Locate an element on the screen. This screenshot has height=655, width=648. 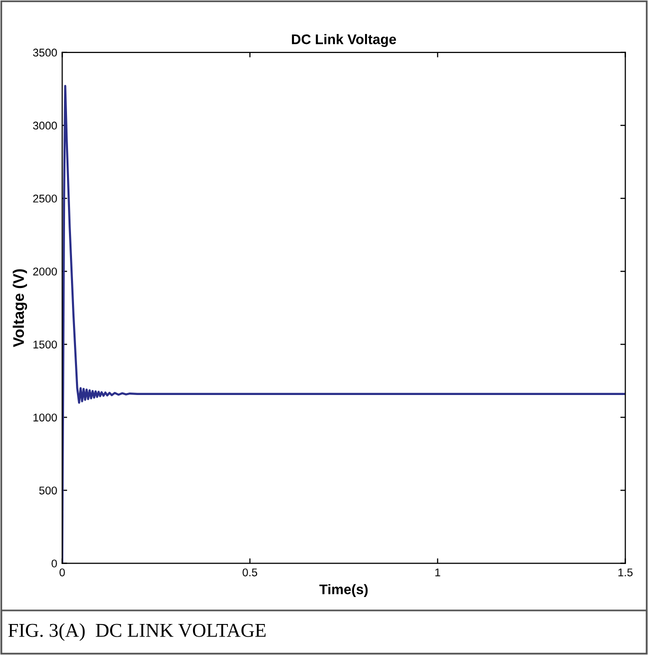
y-tick-label: 1000 is located at coordinates (45, 418).